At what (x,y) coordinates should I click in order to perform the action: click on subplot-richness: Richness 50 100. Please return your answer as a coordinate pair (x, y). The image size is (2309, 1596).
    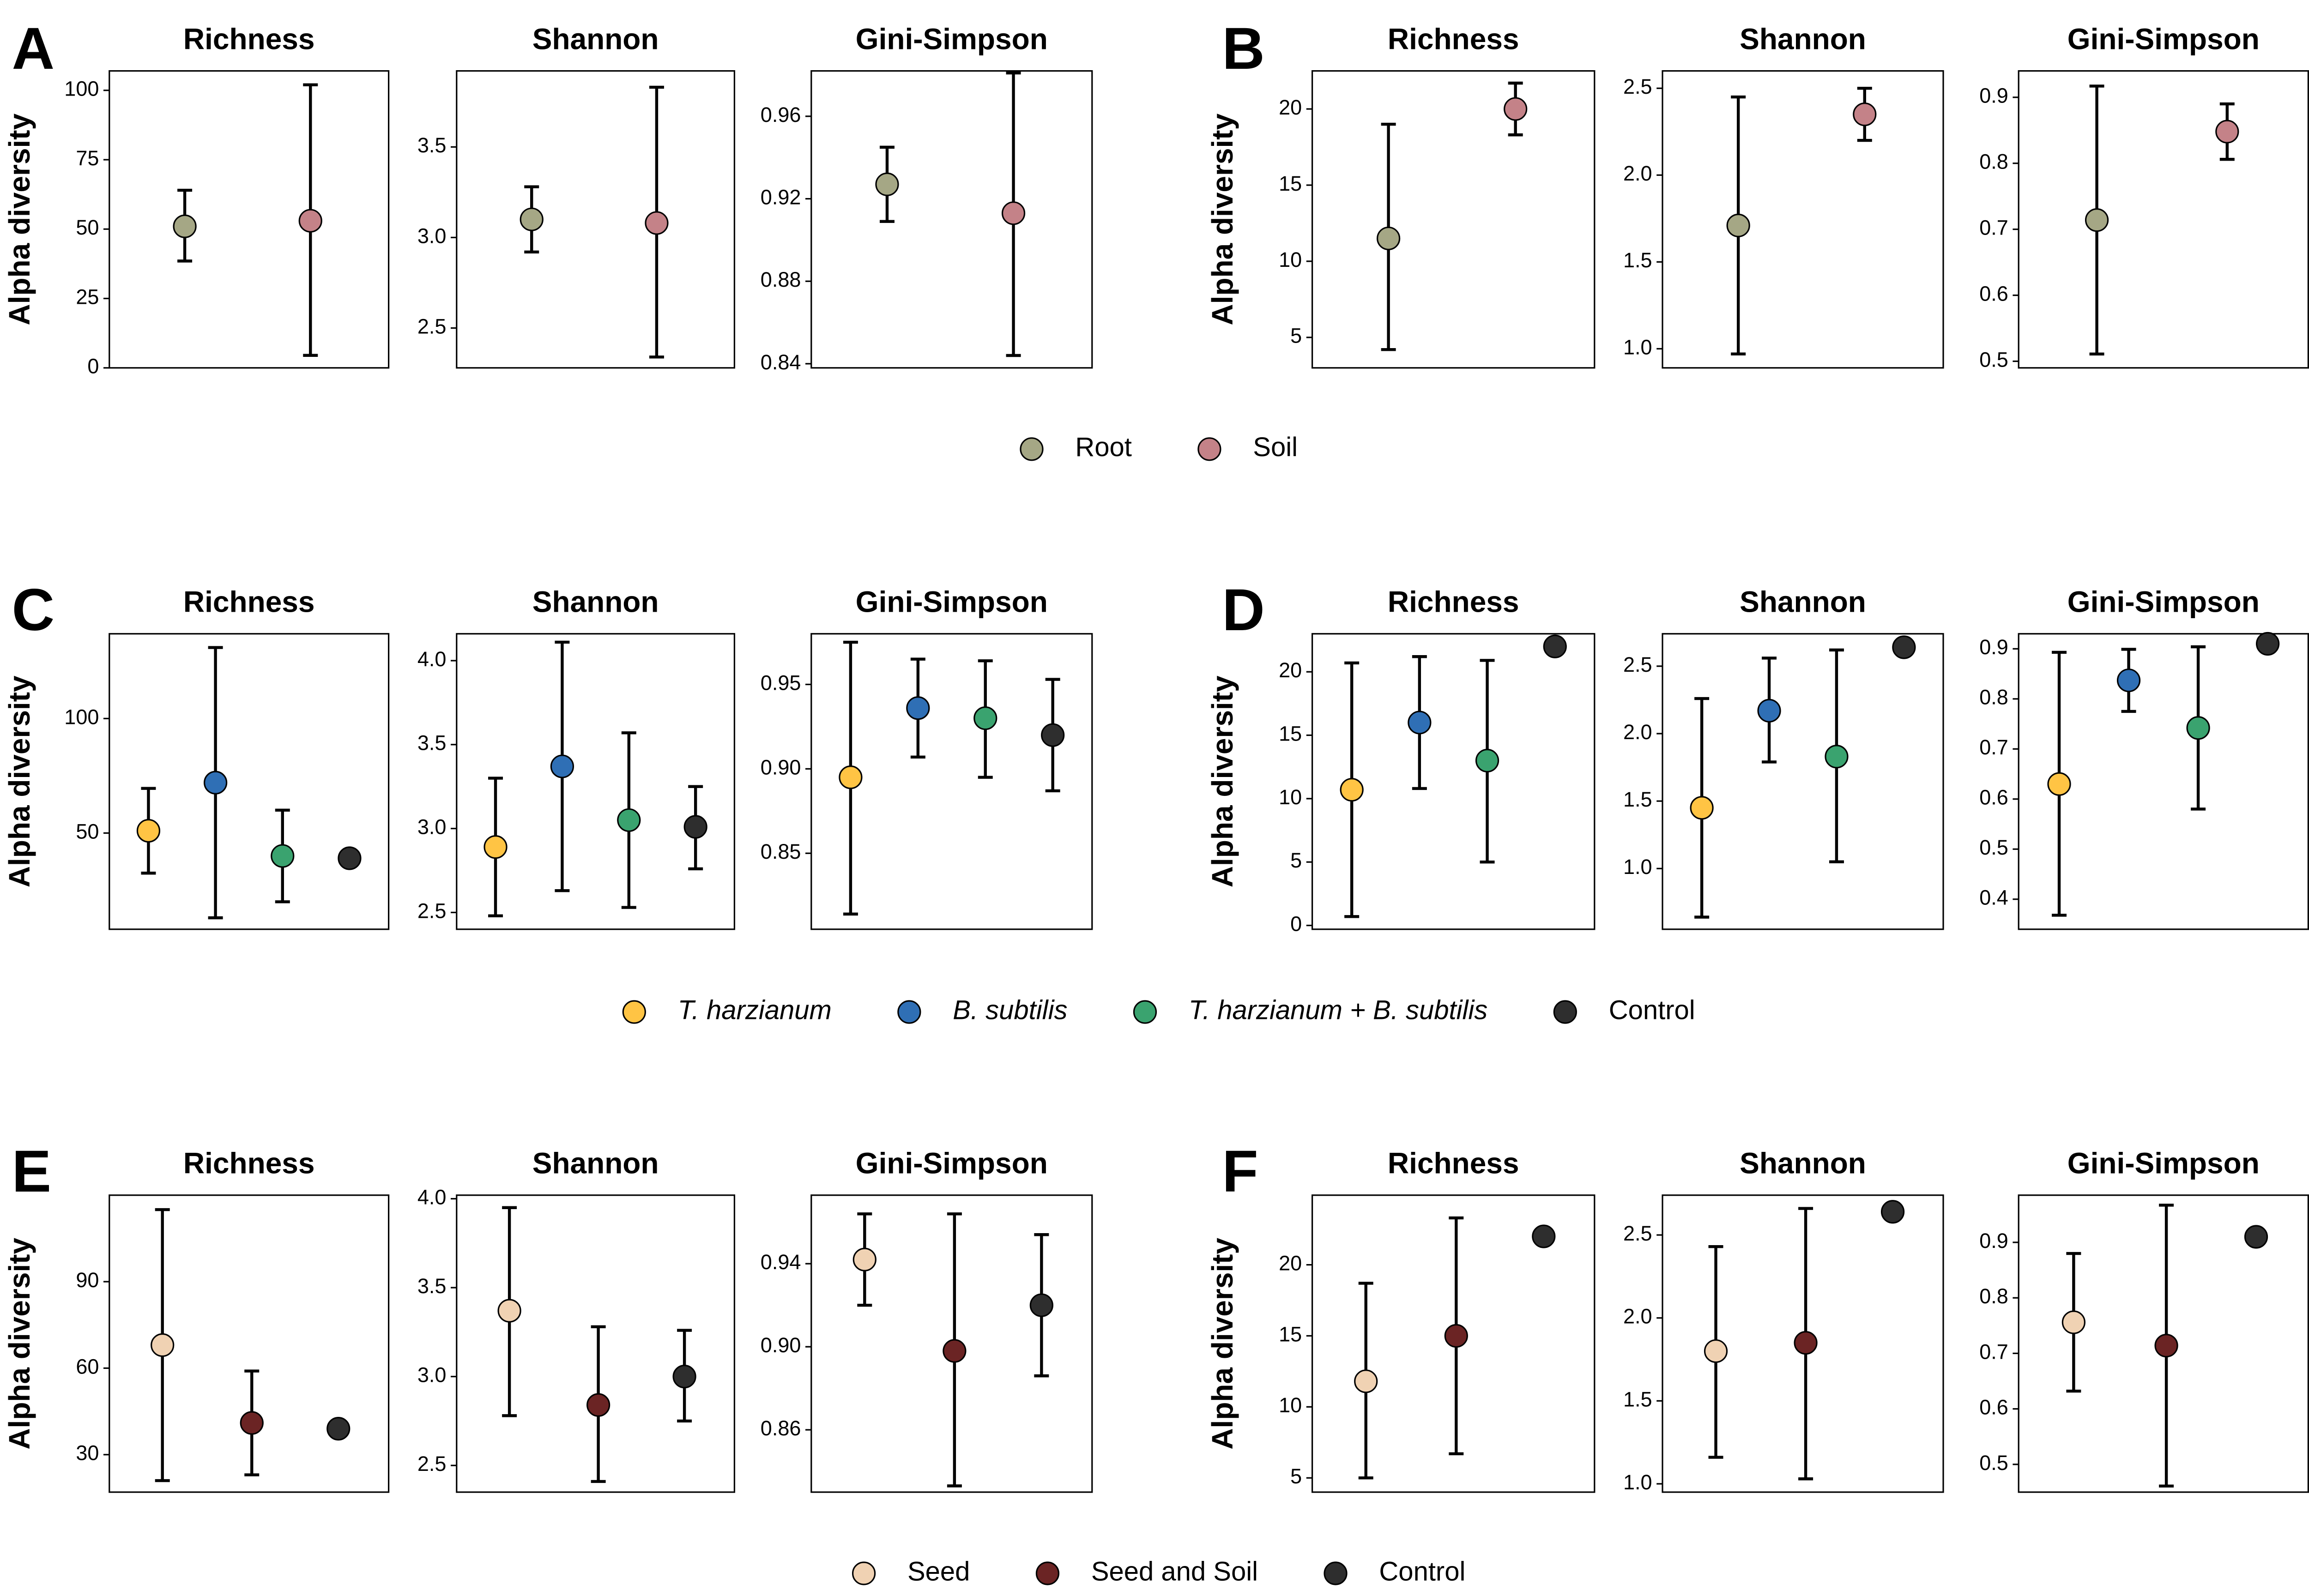
    Looking at the image, I should click on (227, 758).